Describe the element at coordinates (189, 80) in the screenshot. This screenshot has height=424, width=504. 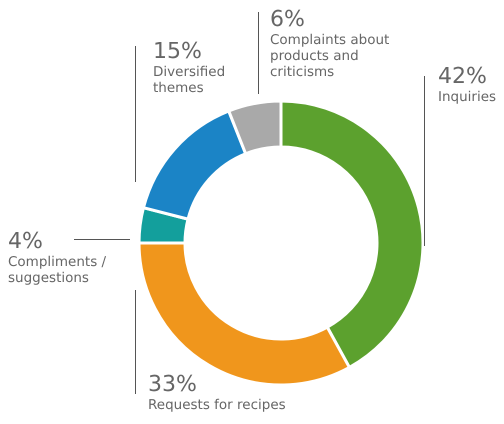
I see `slice-label: Diversified themes` at that location.